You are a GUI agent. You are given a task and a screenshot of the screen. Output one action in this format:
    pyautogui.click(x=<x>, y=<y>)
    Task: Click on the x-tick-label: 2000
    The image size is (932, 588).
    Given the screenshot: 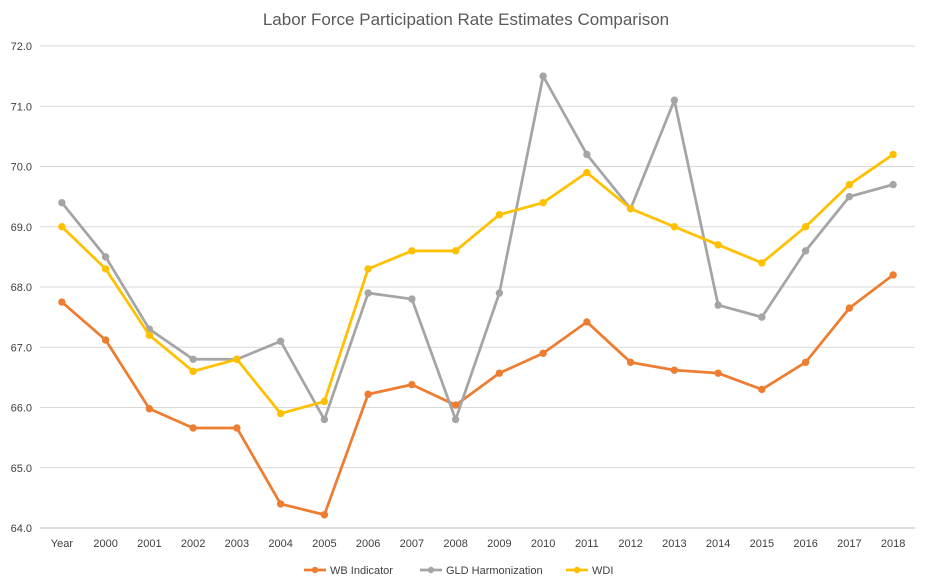 What is the action you would take?
    pyautogui.click(x=105, y=544)
    